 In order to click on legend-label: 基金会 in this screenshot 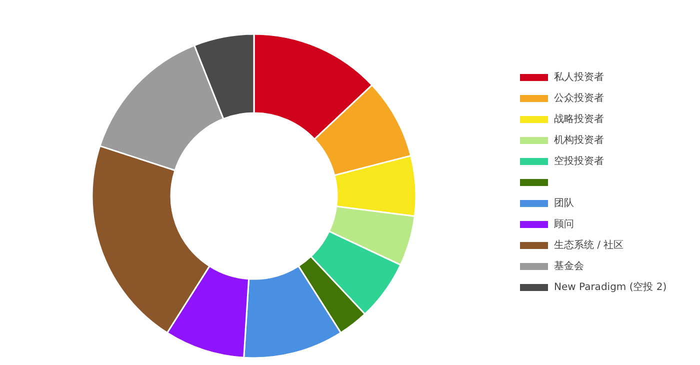, I will do `click(569, 266)`.